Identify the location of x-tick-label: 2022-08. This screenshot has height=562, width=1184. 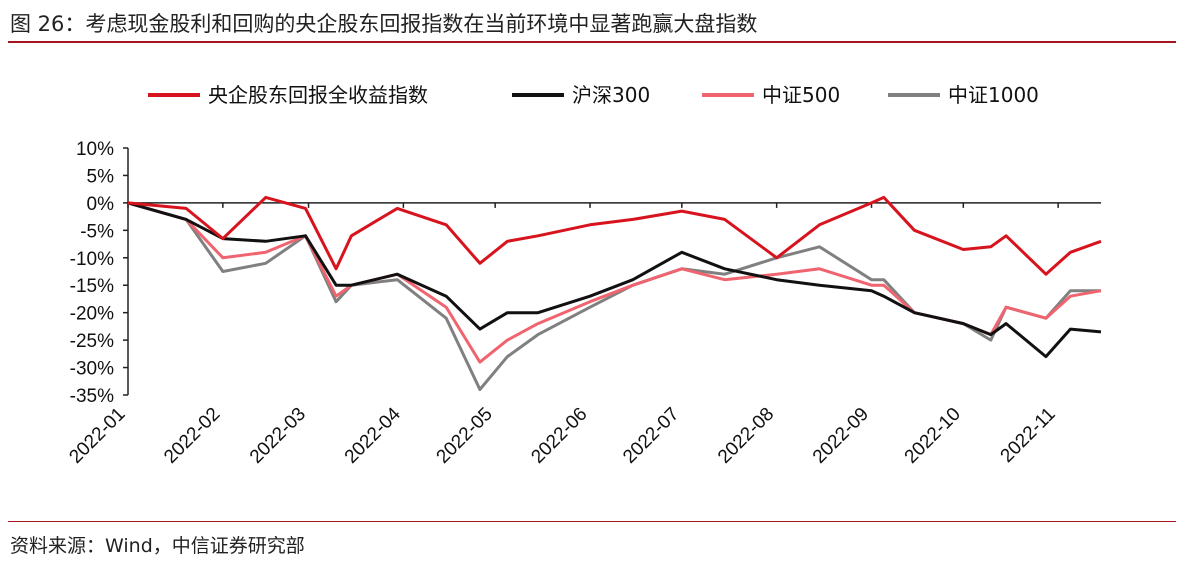
(746, 436).